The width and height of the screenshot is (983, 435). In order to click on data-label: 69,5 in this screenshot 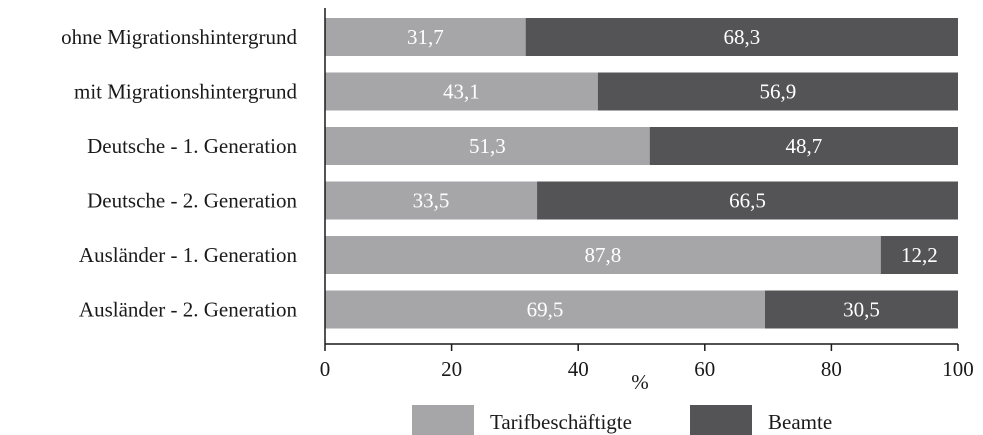, I will do `click(545, 310)`.